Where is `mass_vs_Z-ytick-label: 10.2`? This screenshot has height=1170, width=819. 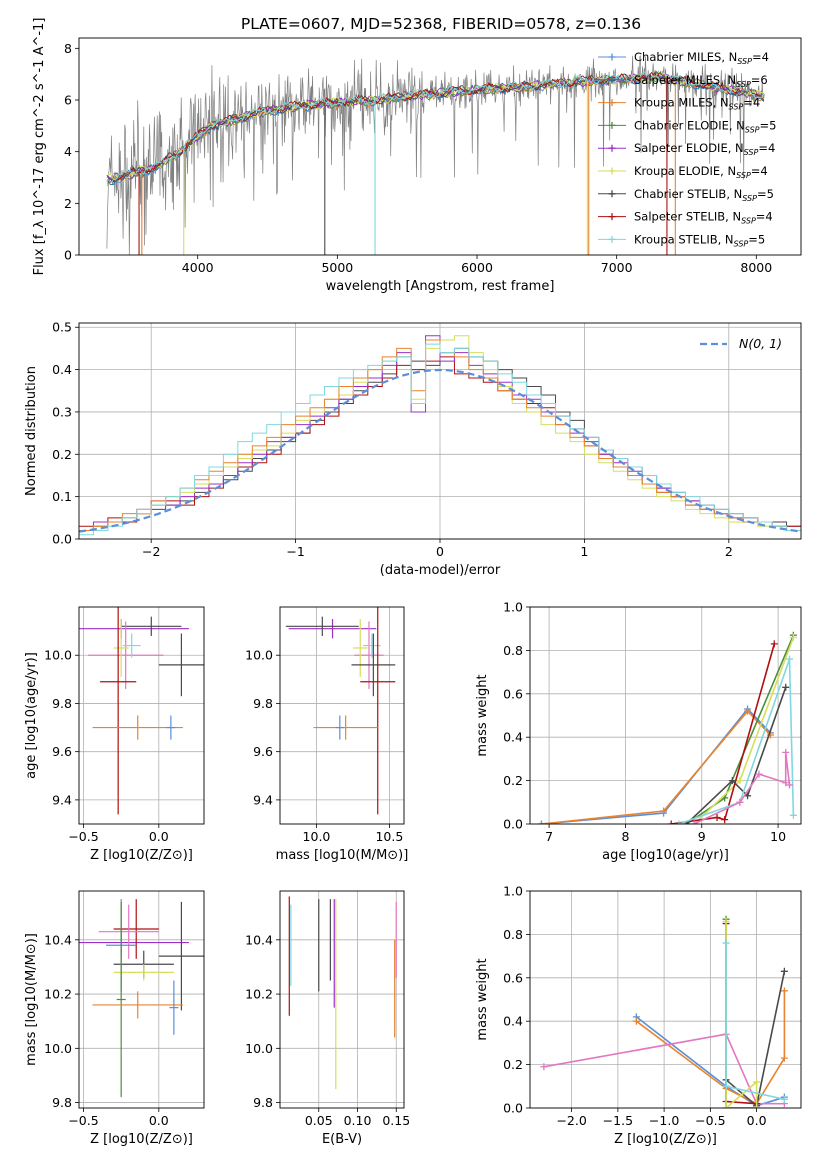
mass_vs_Z-ytick-label: 10.2 is located at coordinates (58, 994).